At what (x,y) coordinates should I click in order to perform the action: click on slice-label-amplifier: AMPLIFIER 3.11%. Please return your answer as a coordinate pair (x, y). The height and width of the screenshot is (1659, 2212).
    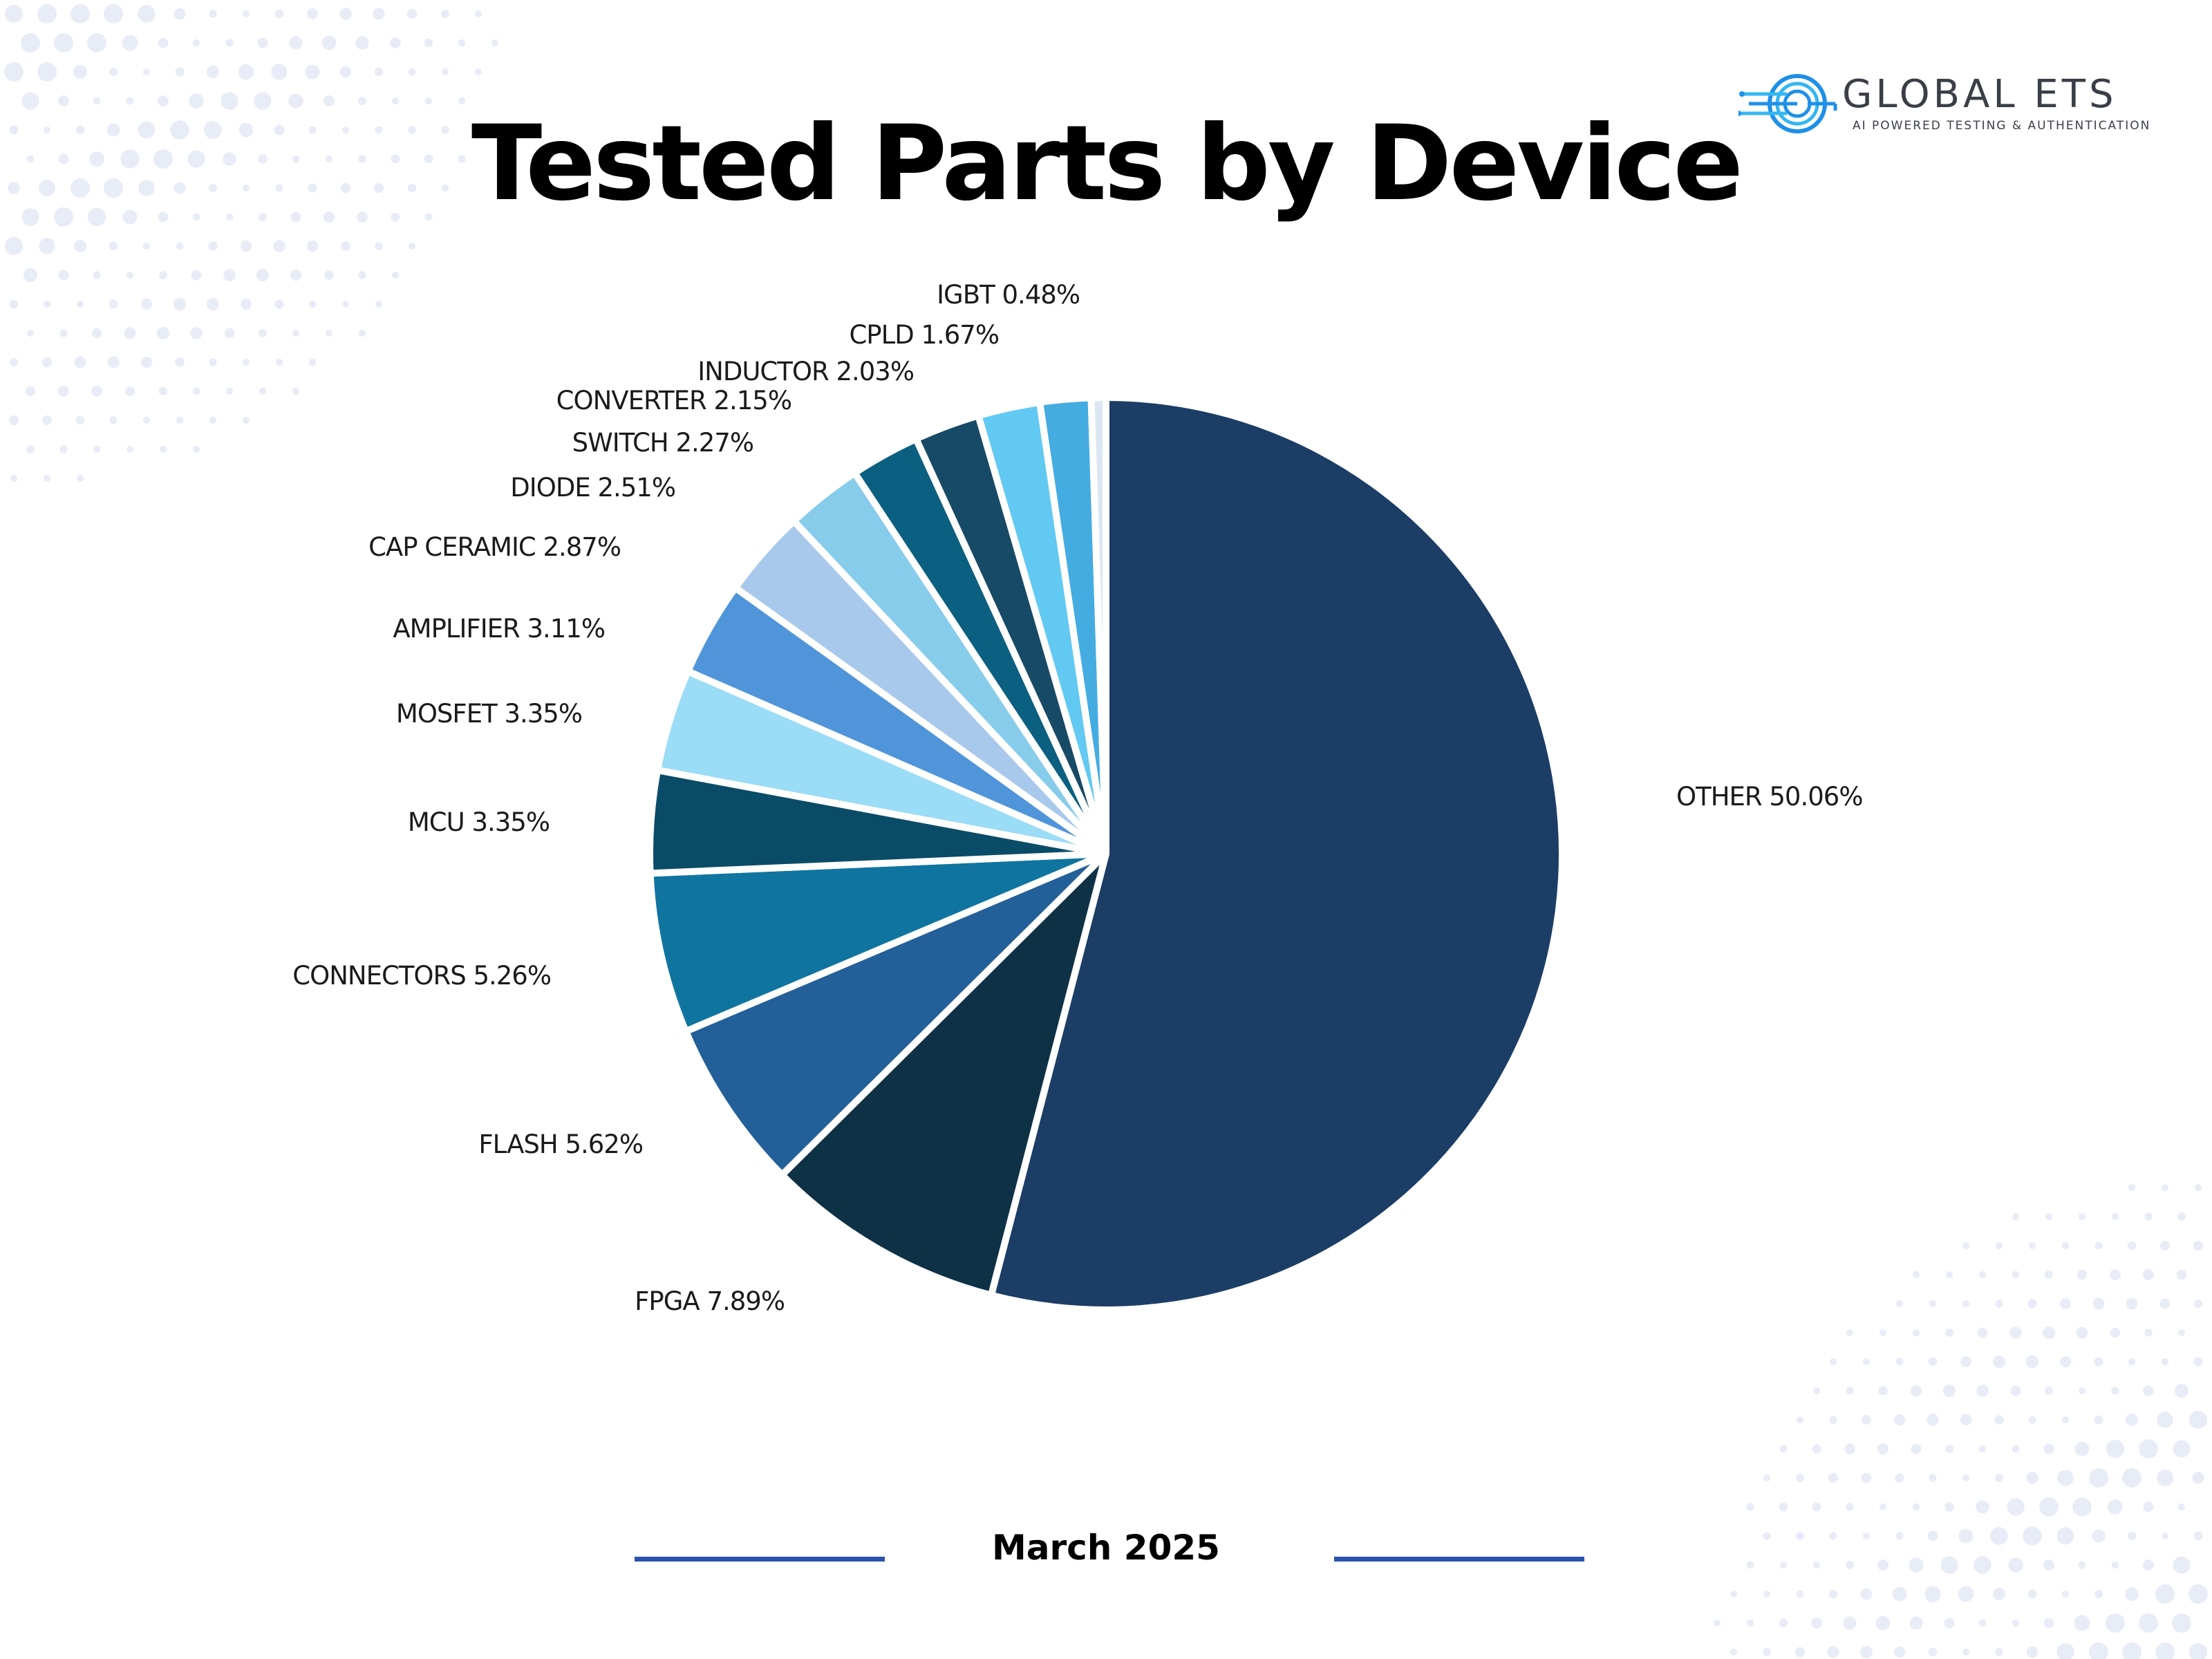
    Looking at the image, I should click on (499, 629).